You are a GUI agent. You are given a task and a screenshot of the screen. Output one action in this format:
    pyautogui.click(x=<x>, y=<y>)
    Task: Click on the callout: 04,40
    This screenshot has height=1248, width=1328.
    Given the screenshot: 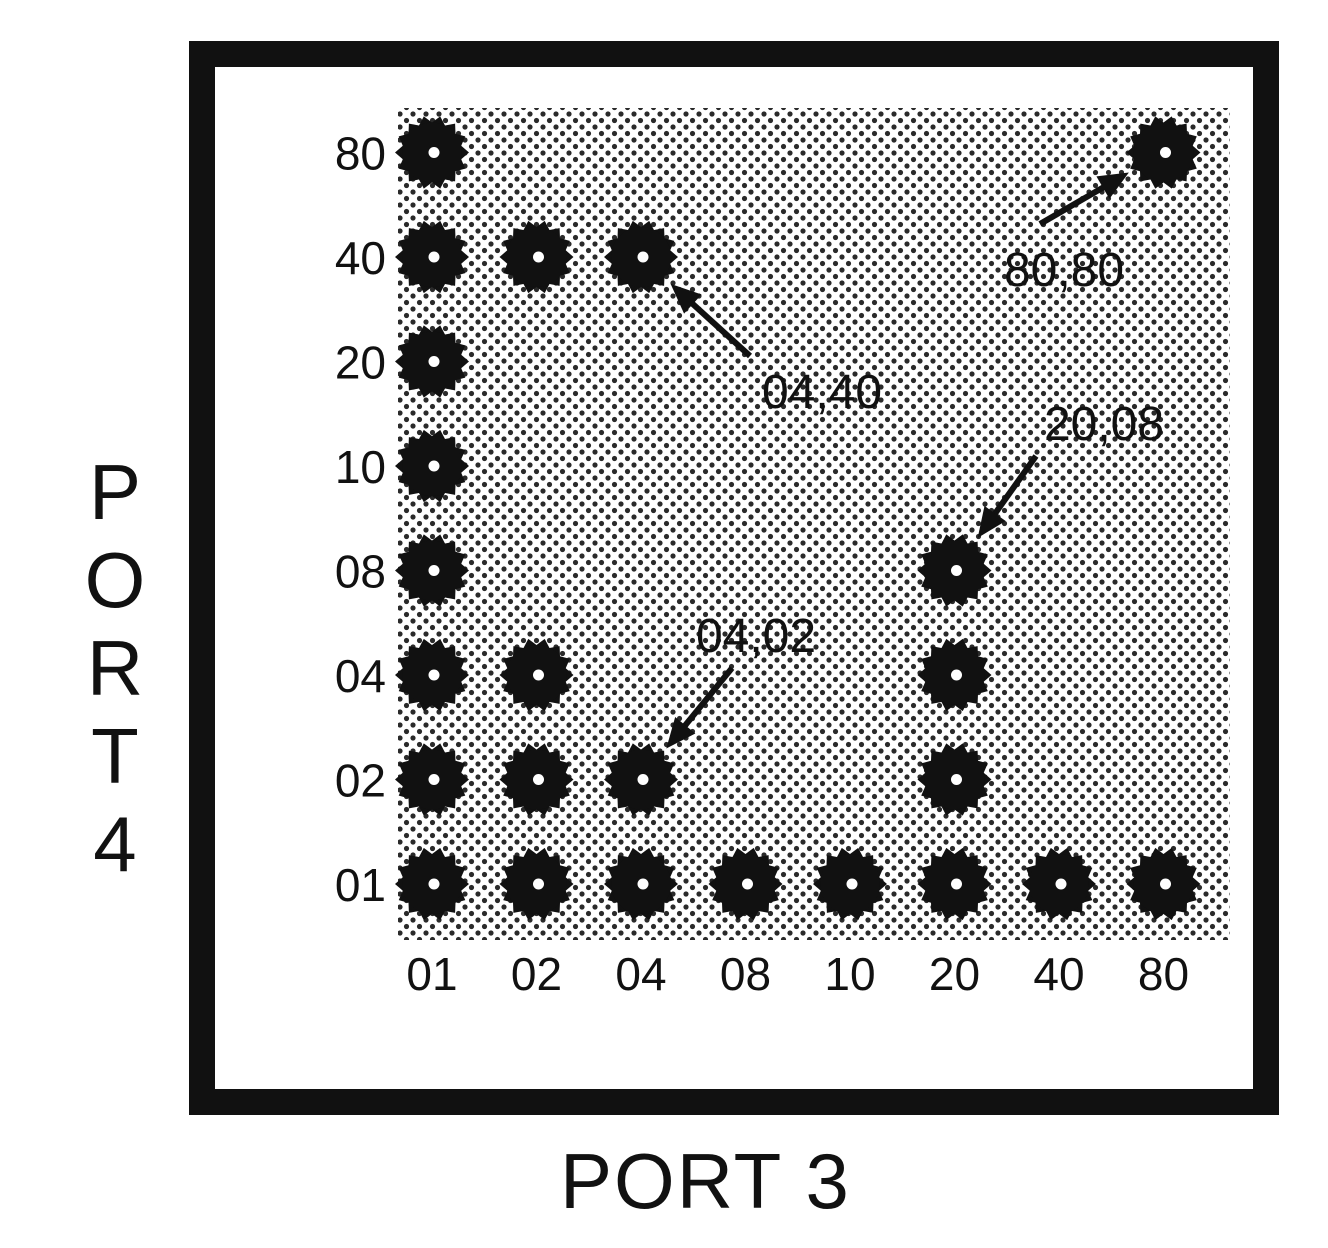 What is the action you would take?
    pyautogui.click(x=776, y=351)
    